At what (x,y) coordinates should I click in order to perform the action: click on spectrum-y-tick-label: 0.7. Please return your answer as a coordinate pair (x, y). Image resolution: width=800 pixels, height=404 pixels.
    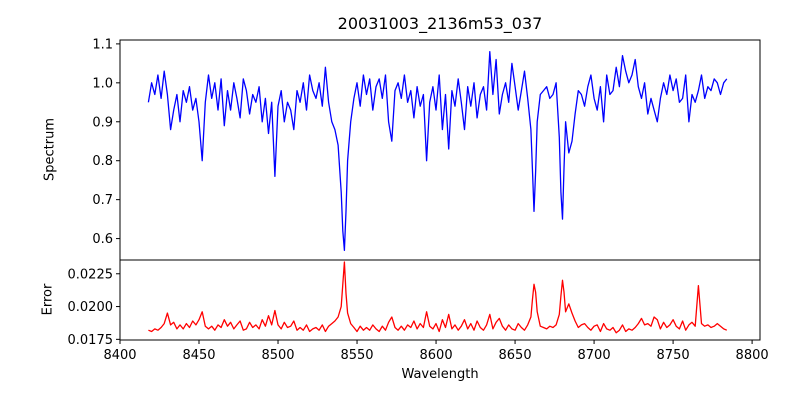
    Looking at the image, I should click on (102, 200).